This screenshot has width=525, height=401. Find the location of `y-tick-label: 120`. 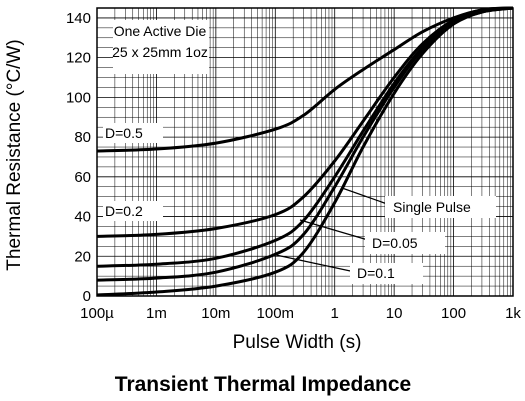

y-tick-label: 120 is located at coordinates (78, 58).